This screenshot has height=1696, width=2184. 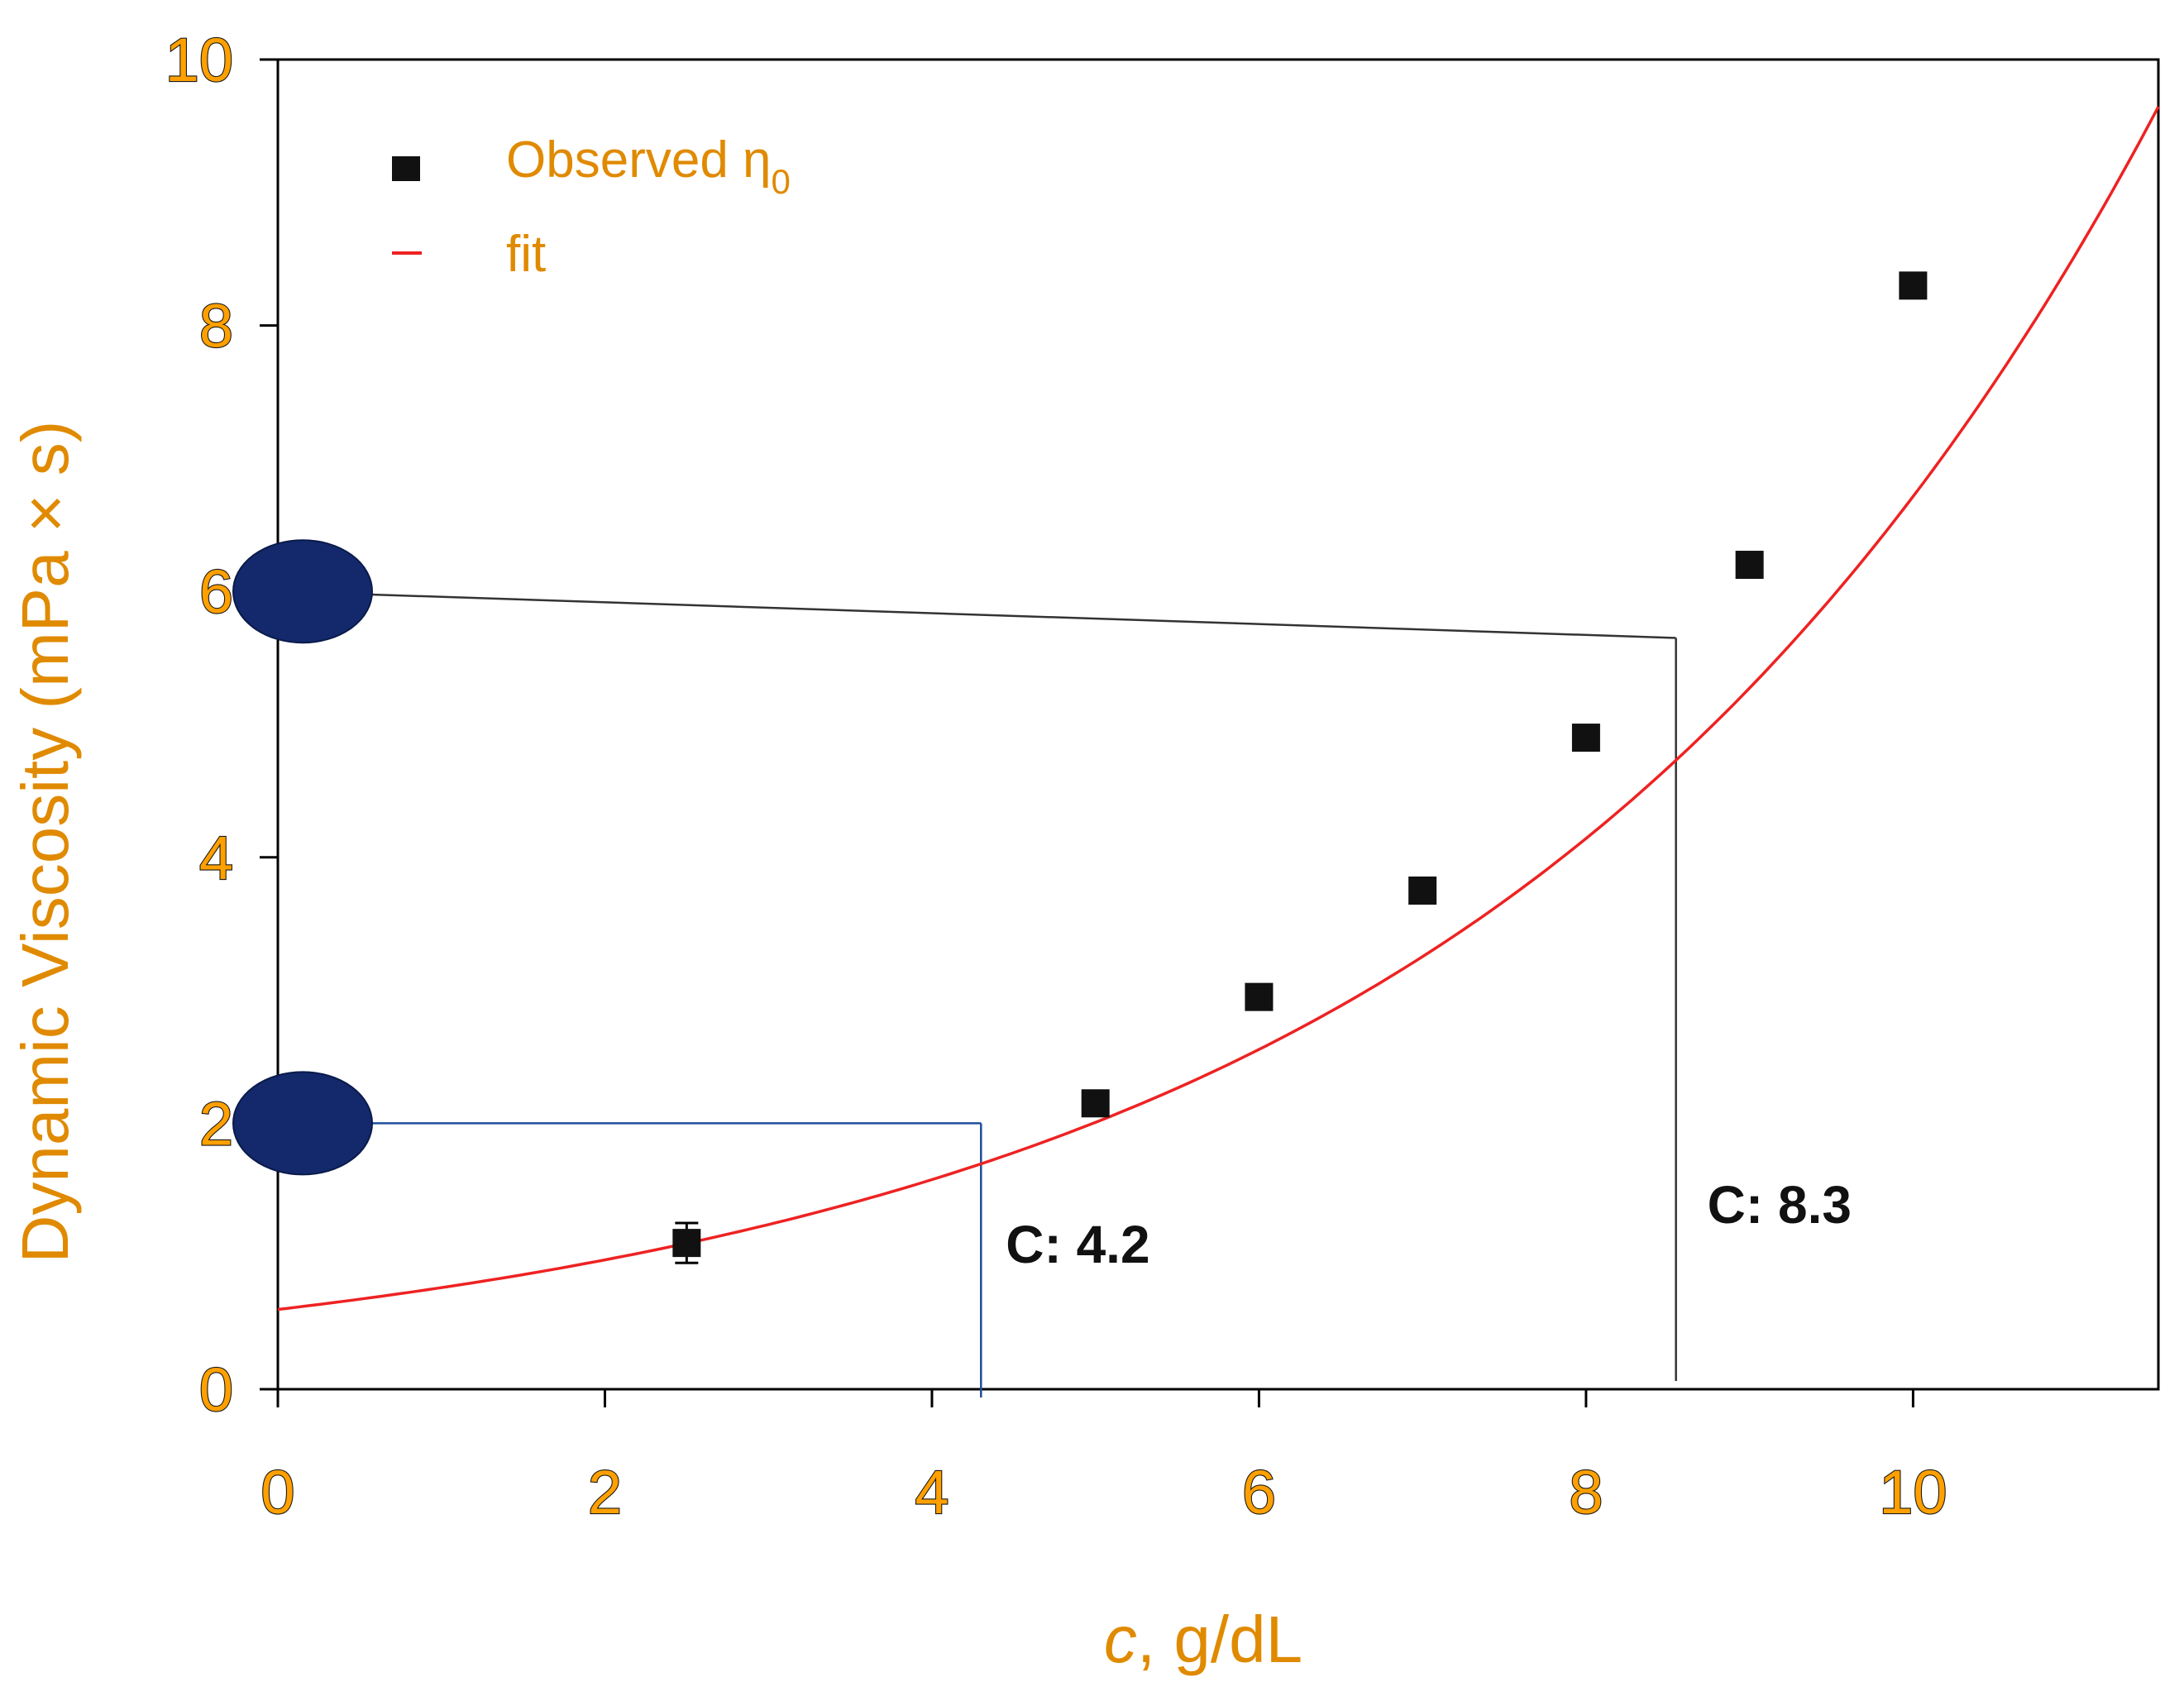 What do you see at coordinates (1077, 1244) in the screenshot?
I see `annotation-label-c-4-2: C: 4.2` at bounding box center [1077, 1244].